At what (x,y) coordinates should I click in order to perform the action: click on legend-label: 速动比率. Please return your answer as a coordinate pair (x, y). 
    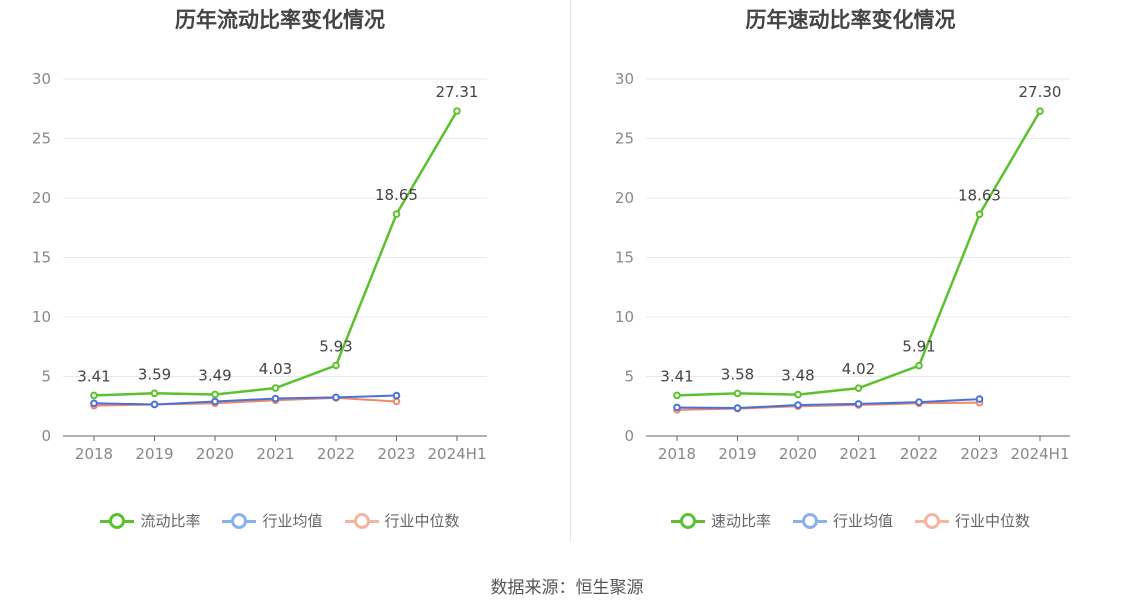
    Looking at the image, I should click on (740, 521).